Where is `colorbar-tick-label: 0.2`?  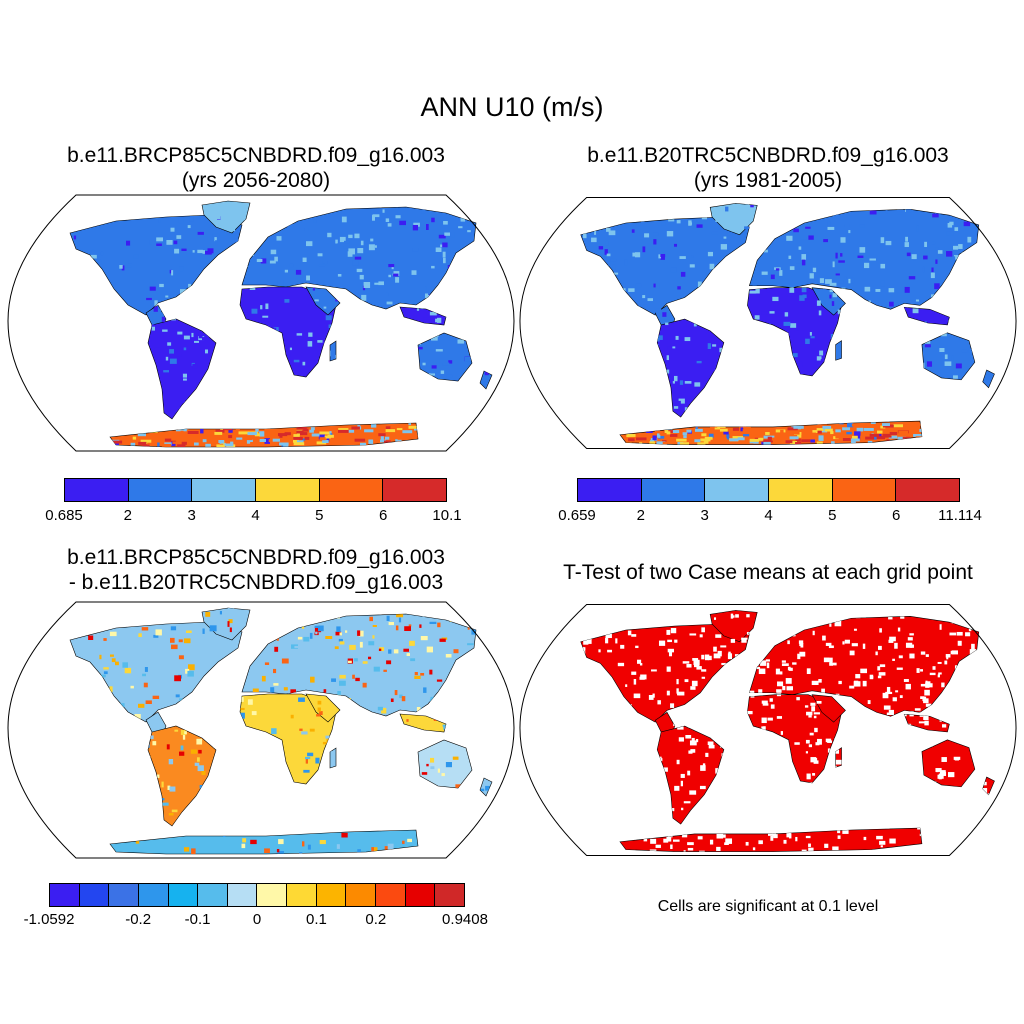 colorbar-tick-label: 0.2 is located at coordinates (376, 919).